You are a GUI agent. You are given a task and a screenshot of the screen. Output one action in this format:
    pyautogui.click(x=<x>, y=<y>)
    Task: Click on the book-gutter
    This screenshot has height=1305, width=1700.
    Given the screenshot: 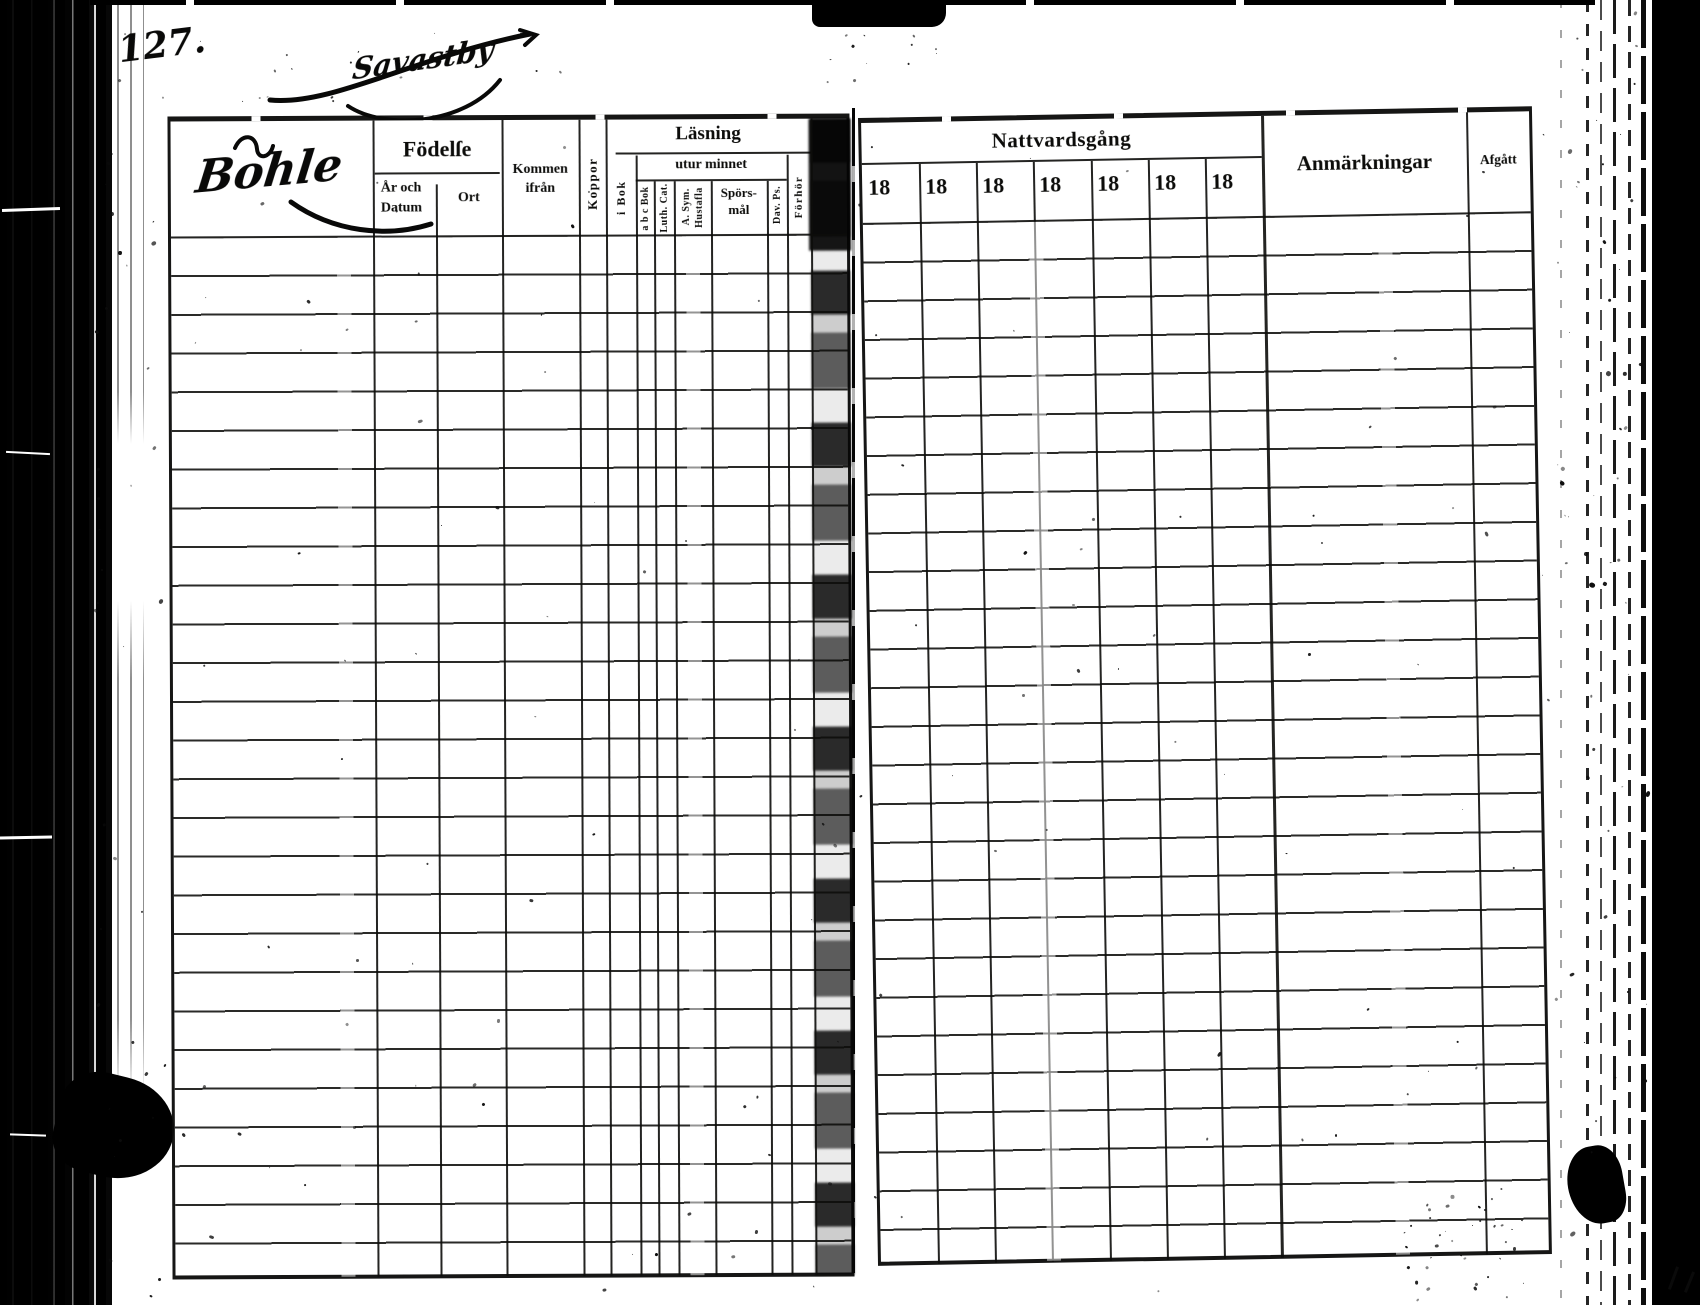 What is the action you would take?
    pyautogui.click(x=853, y=690)
    